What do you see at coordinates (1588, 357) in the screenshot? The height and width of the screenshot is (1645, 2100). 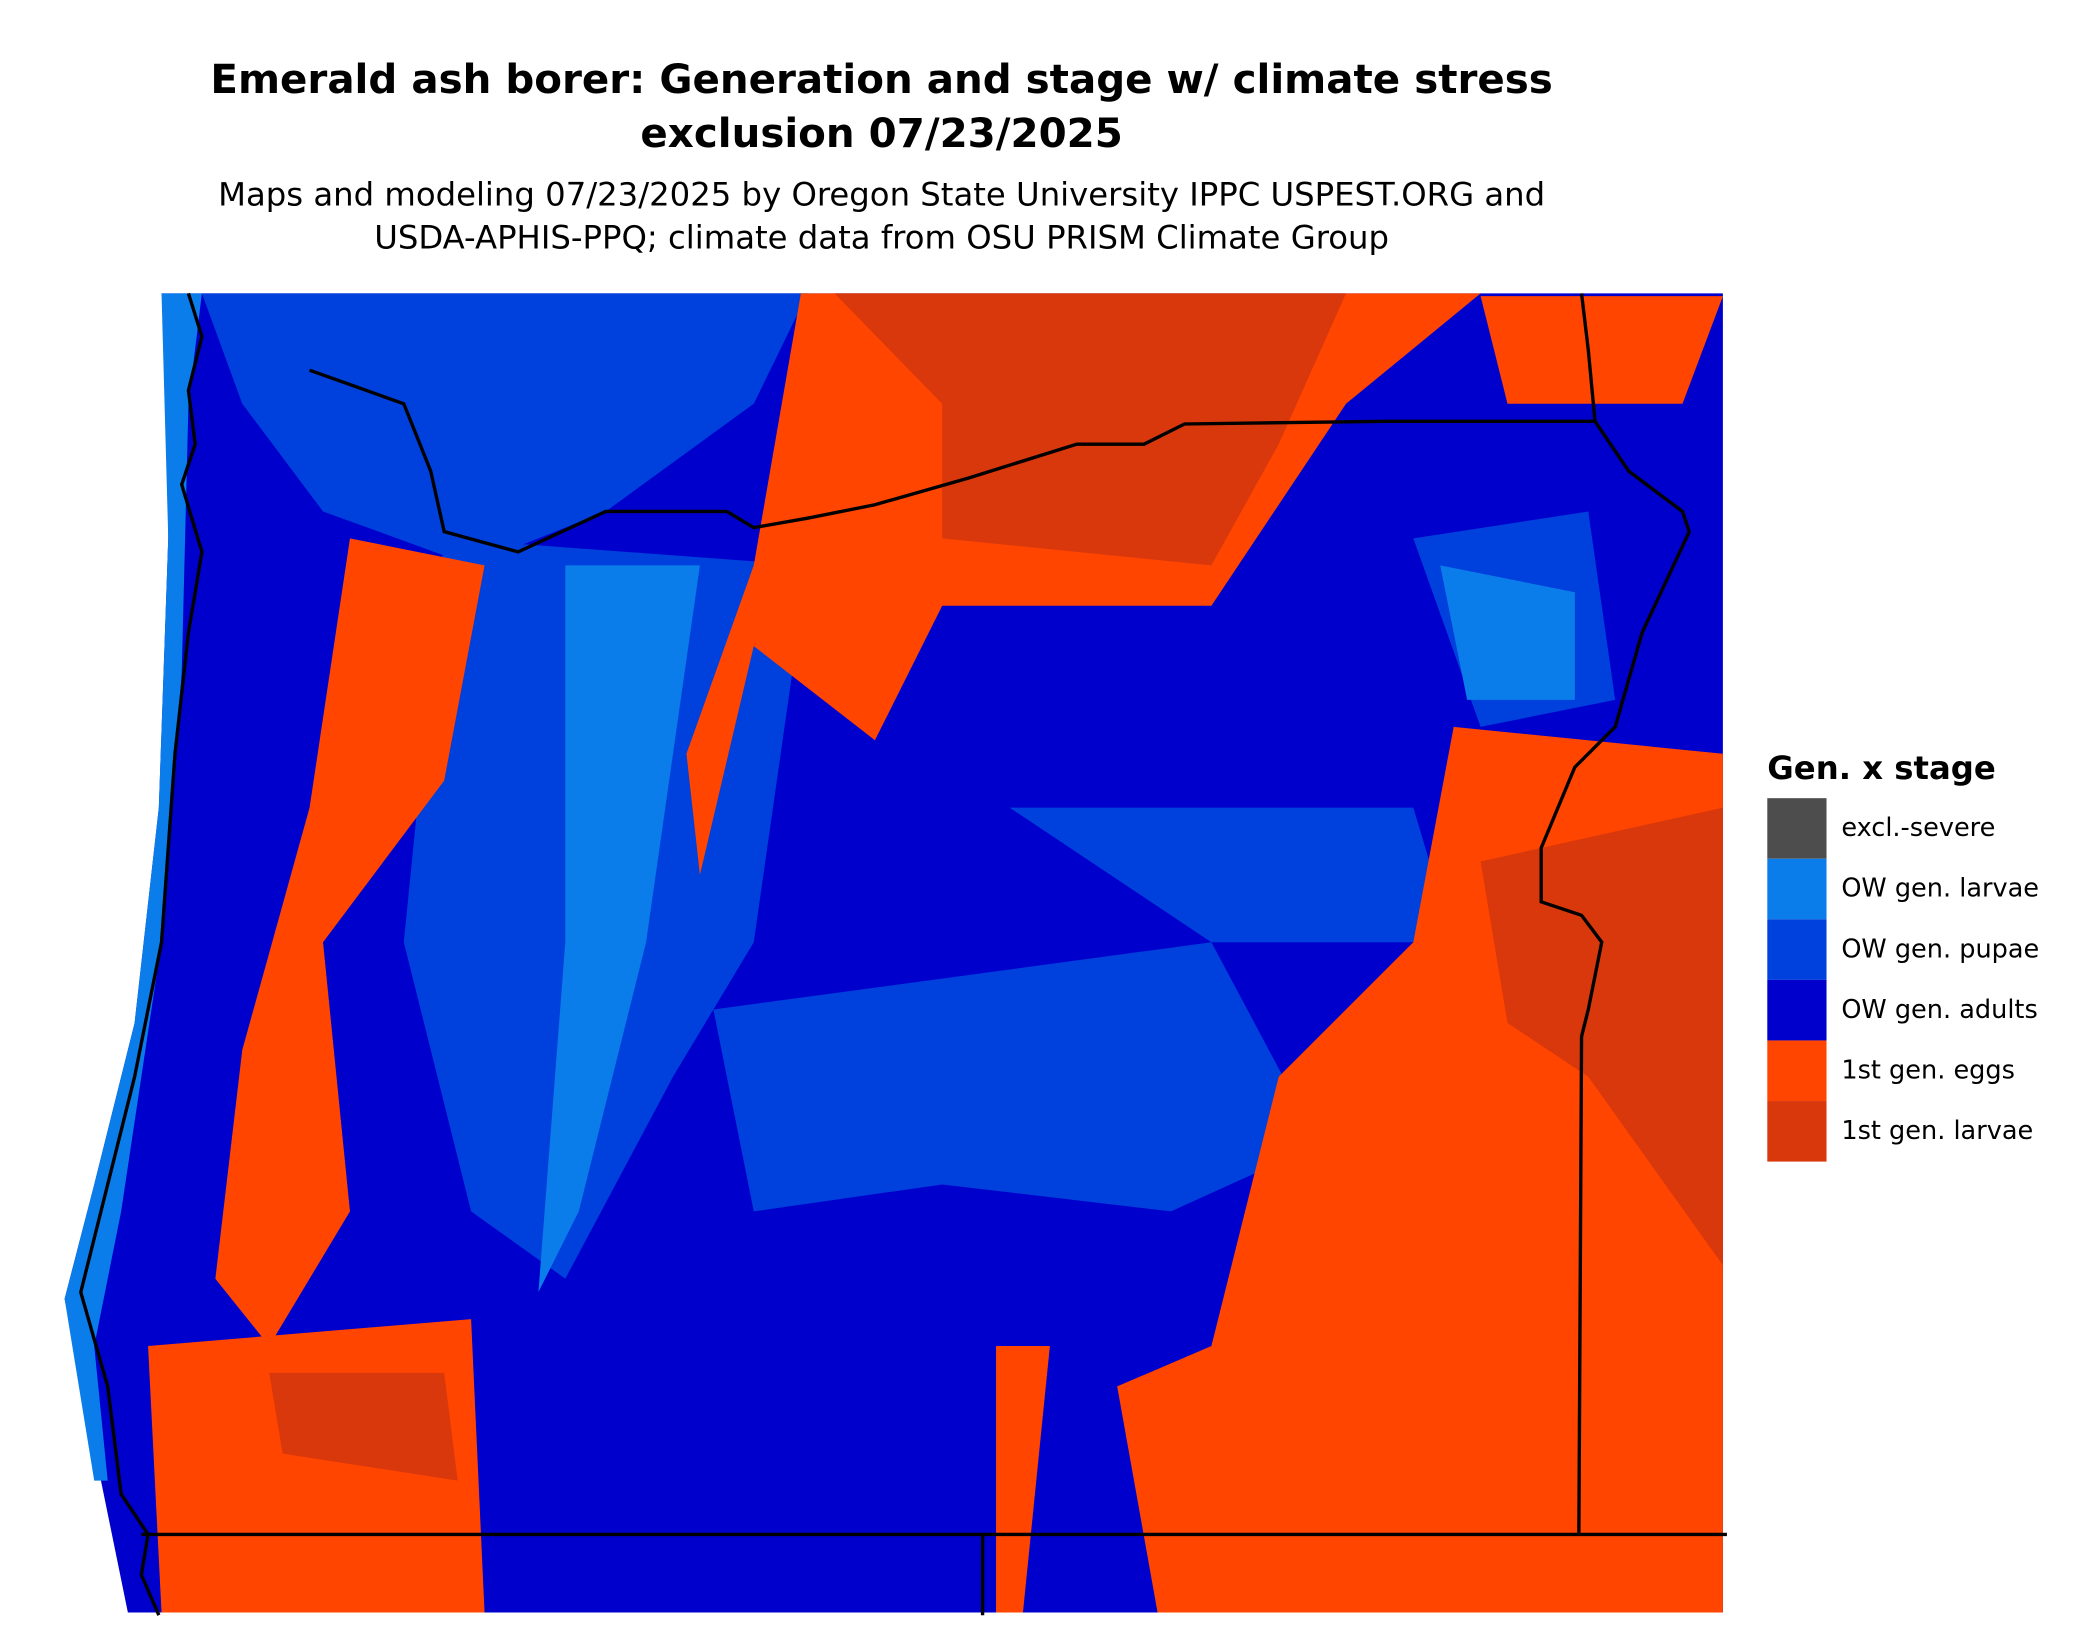 I see `state-border` at bounding box center [1588, 357].